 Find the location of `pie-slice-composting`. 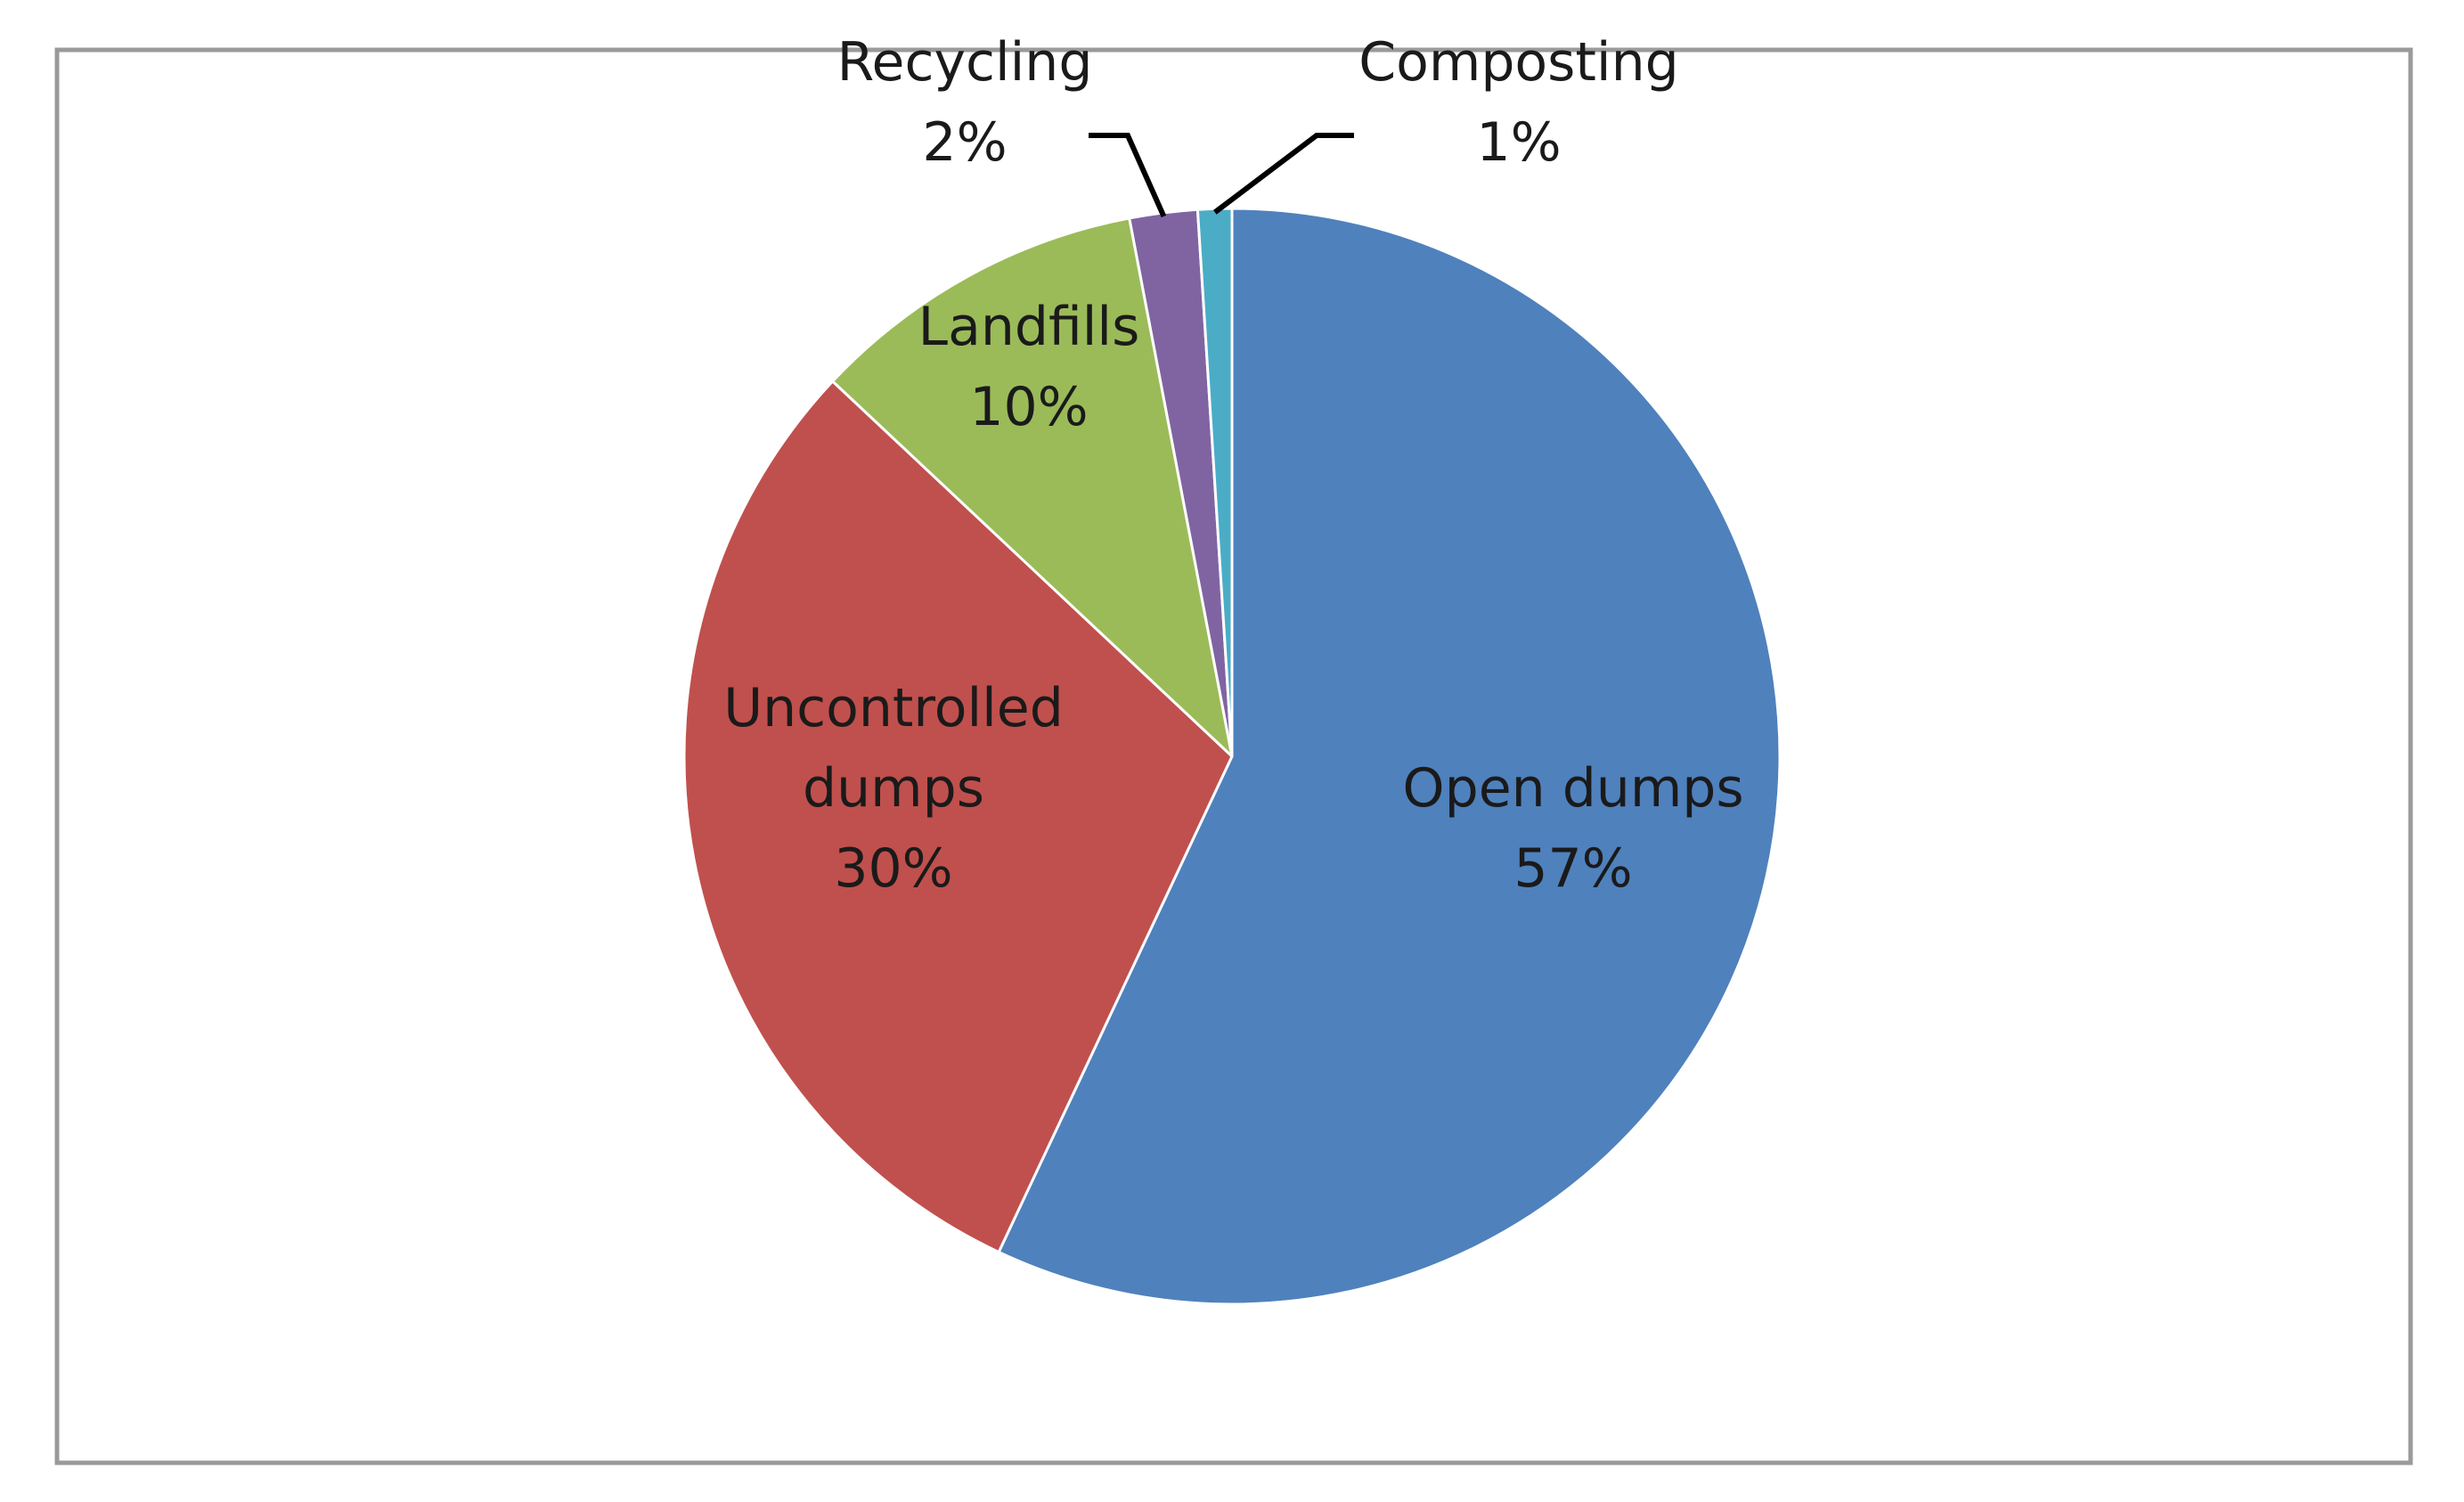

pie-slice-composting is located at coordinates (1214, 483).